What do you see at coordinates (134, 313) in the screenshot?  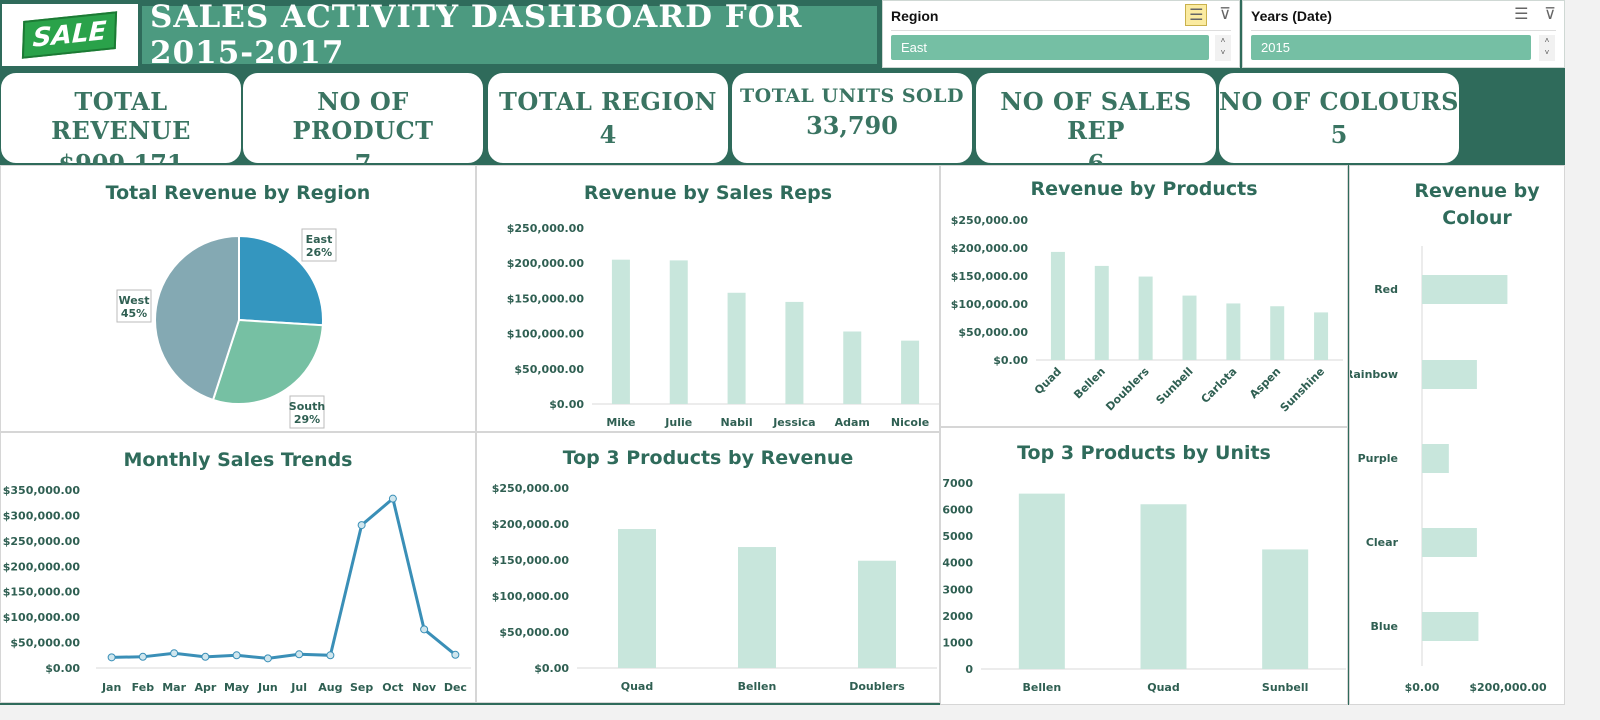 I see `data-label-percent: 45%` at bounding box center [134, 313].